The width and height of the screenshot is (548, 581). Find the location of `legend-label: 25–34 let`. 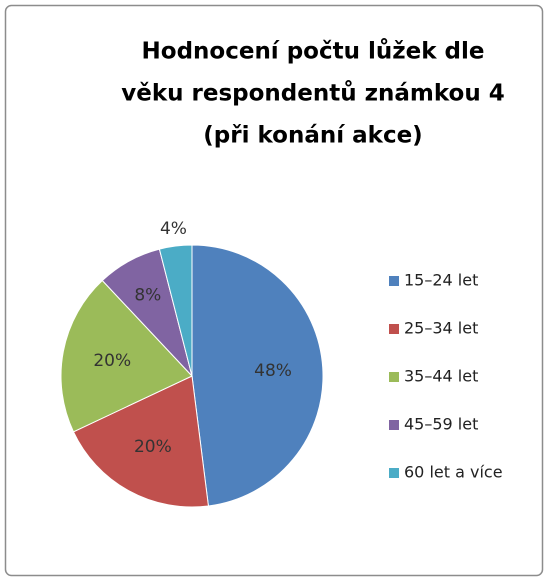

legend-label: 25–34 let is located at coordinates (441, 328).